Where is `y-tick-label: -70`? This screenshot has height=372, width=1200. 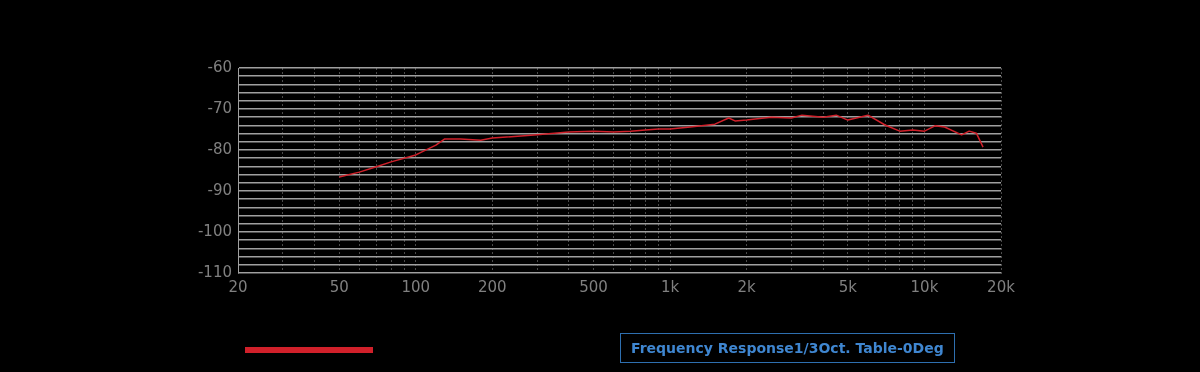
y-tick-label: -70 is located at coordinates (219, 107).